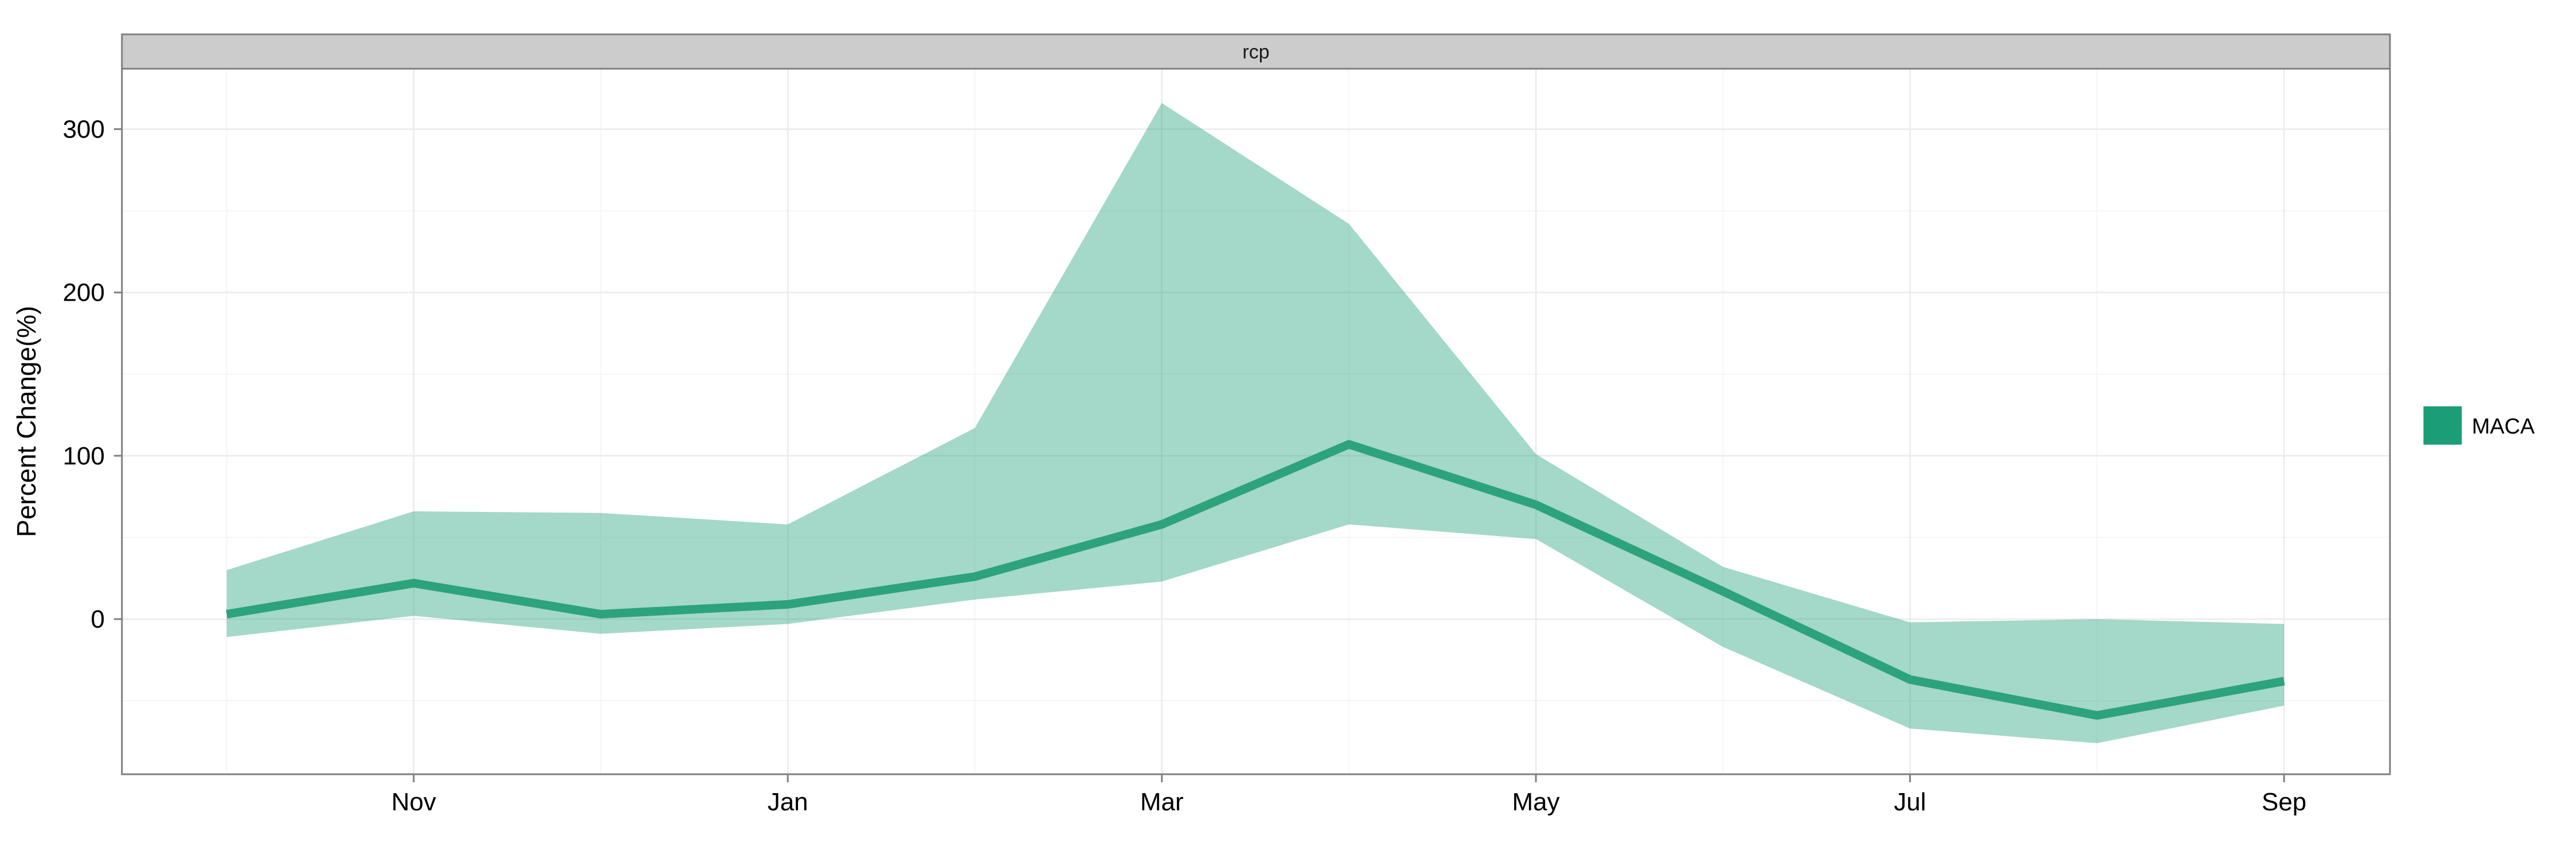 The width and height of the screenshot is (2576, 859). I want to click on facet-strip, so click(1256, 51).